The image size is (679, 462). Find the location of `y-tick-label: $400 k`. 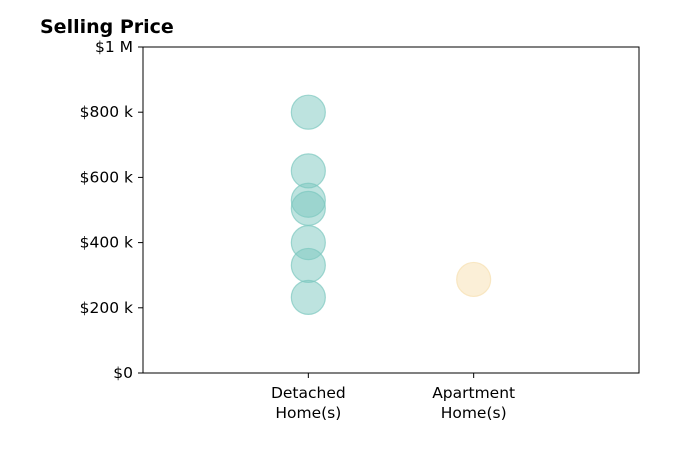

y-tick-label: $400 k is located at coordinates (106, 243).